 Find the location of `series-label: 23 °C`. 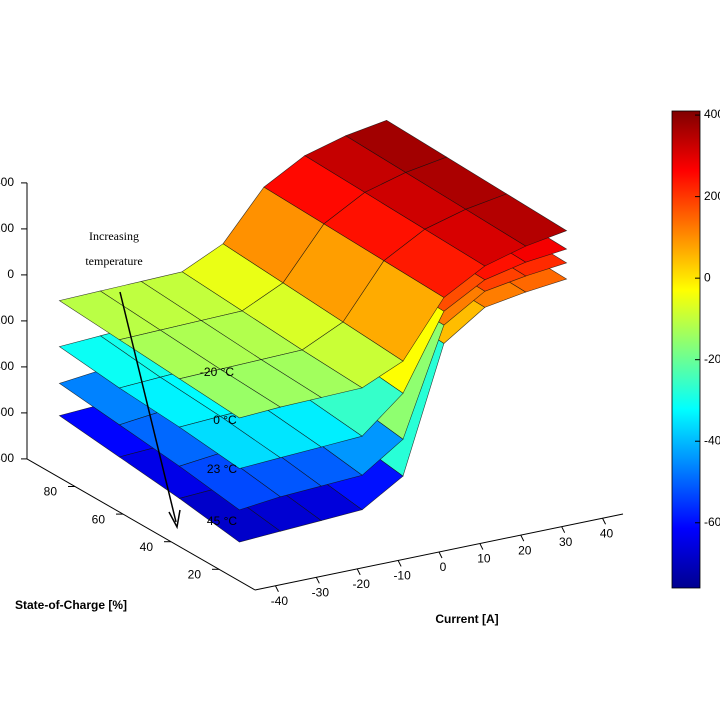

series-label: 23 °C is located at coordinates (222, 469).